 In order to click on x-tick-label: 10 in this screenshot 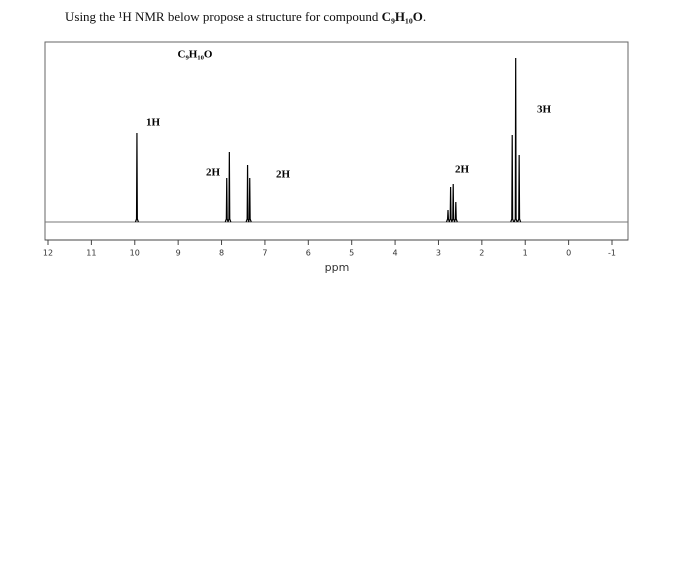, I will do `click(135, 253)`.